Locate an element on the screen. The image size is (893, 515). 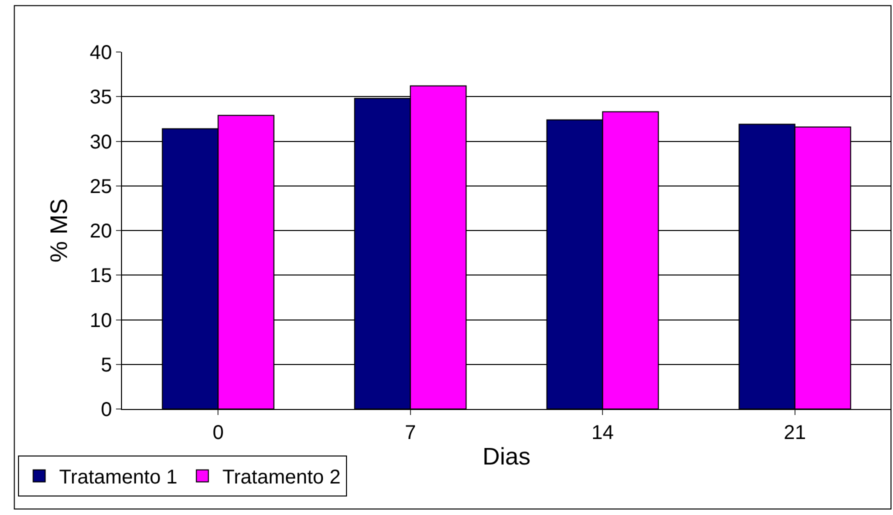
x-axis-title: Dias is located at coordinates (506, 456).